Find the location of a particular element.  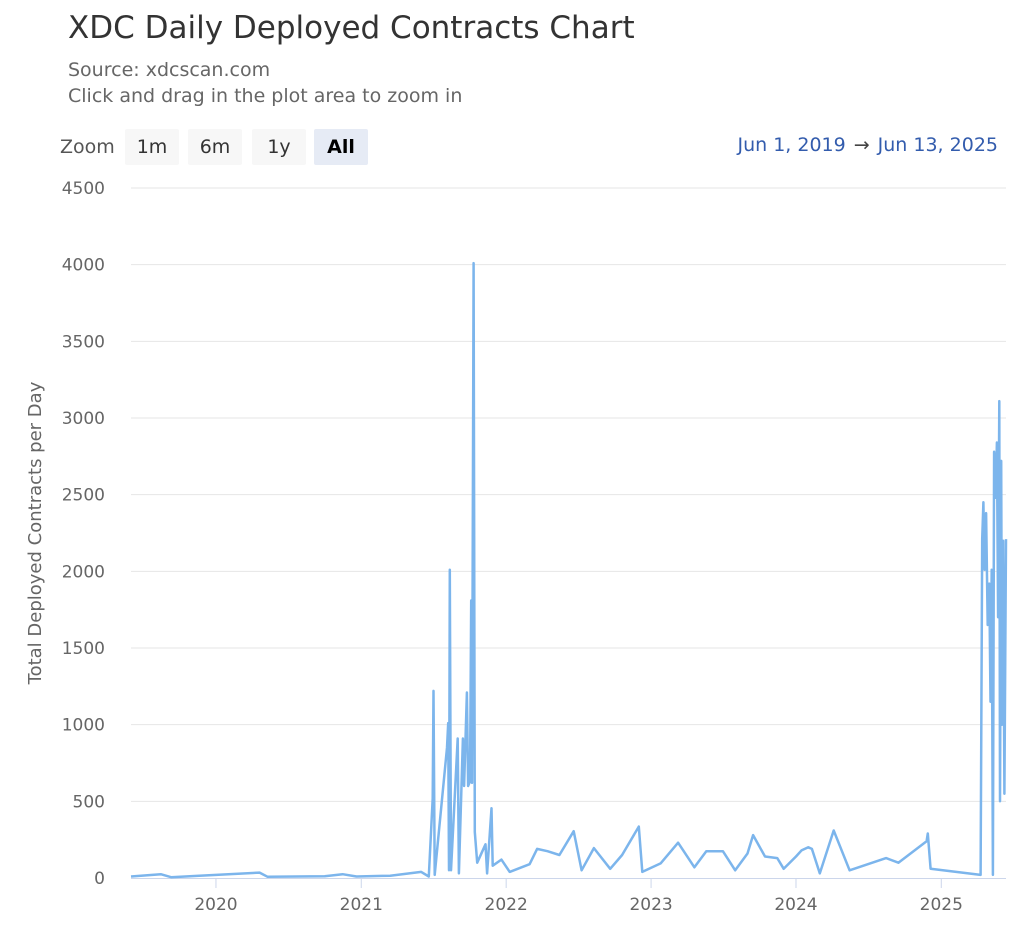

y-axis-ticks: 0 500 1000 1500 2000 2500 3000 3500 4000 4500 is located at coordinates (83, 534).